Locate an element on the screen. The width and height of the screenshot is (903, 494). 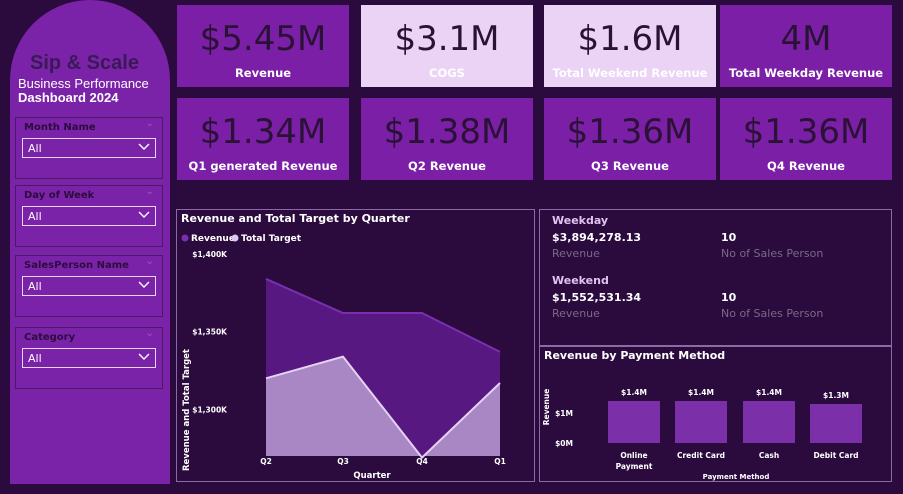
kpi-value: $1.6M is located at coordinates (630, 39).